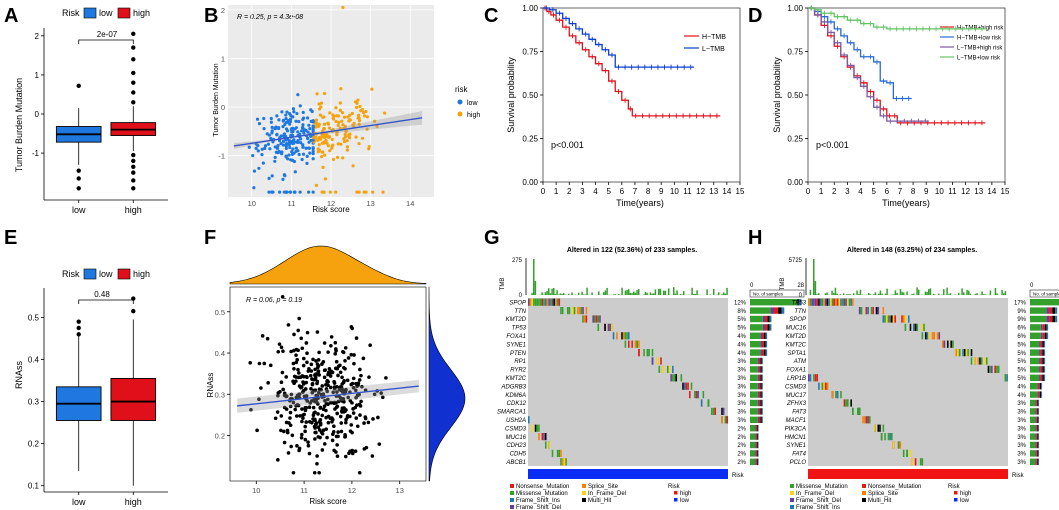  Describe the element at coordinates (520, 312) in the screenshot. I see `gene-label: TTN` at that location.